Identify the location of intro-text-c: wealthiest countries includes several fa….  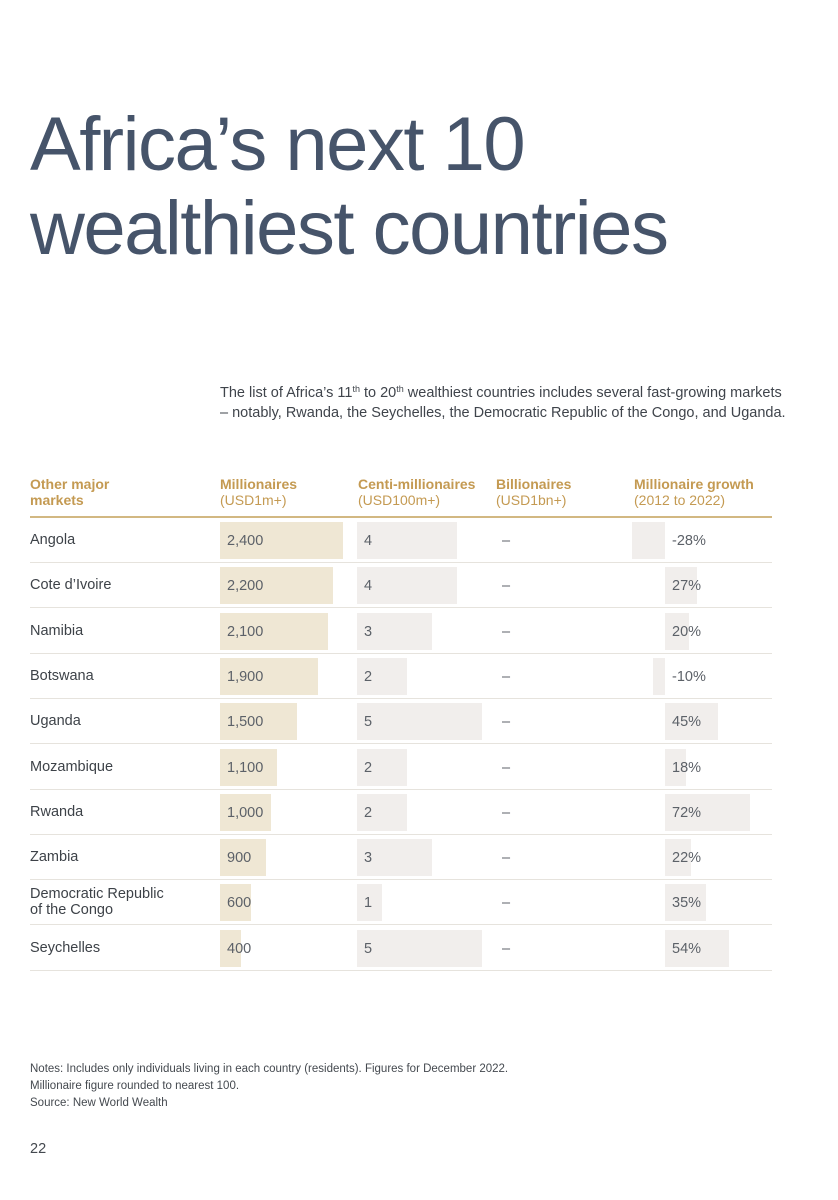
(503, 403).